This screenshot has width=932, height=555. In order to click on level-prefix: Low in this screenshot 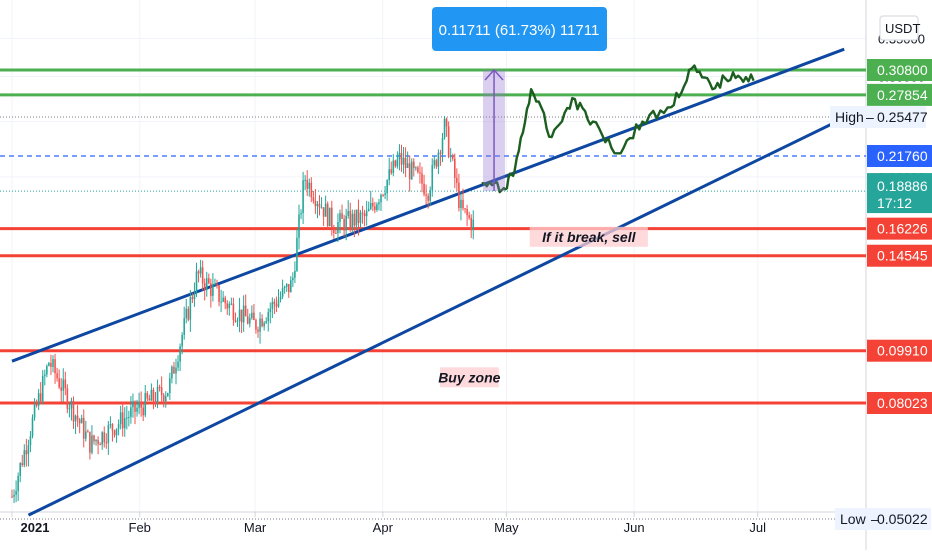, I will do `click(853, 519)`.